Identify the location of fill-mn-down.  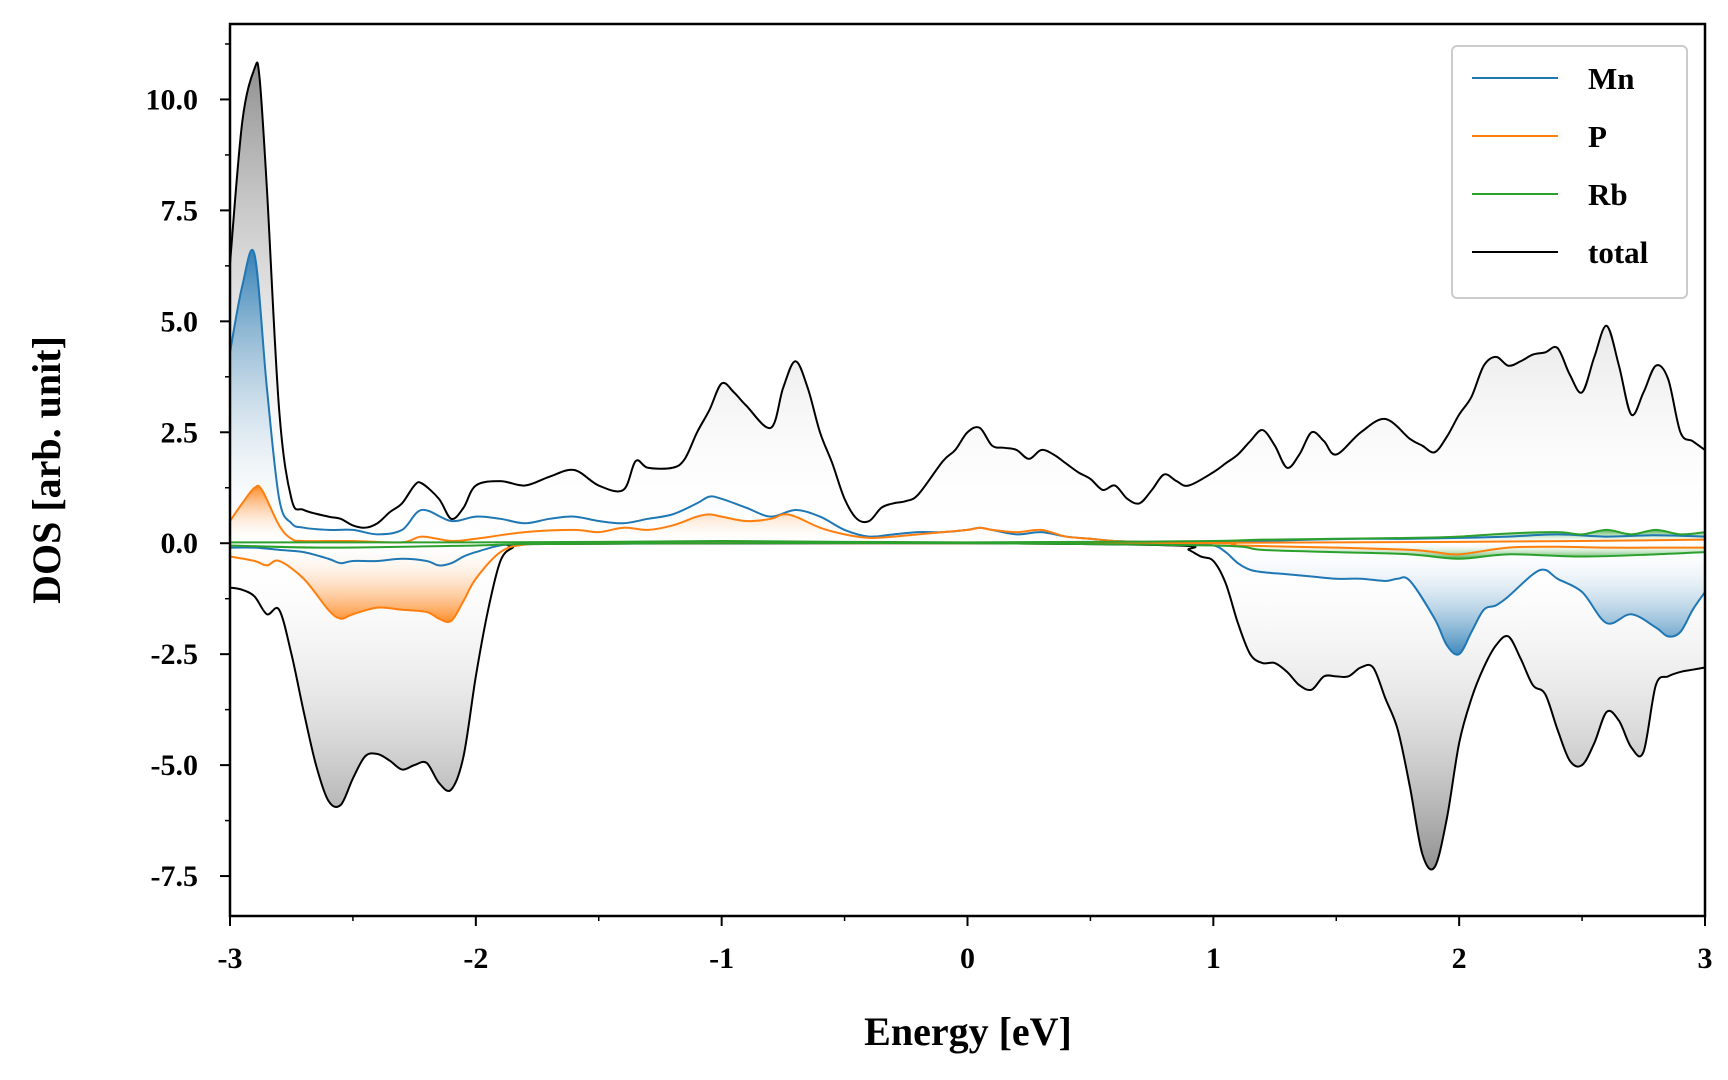
(967, 599).